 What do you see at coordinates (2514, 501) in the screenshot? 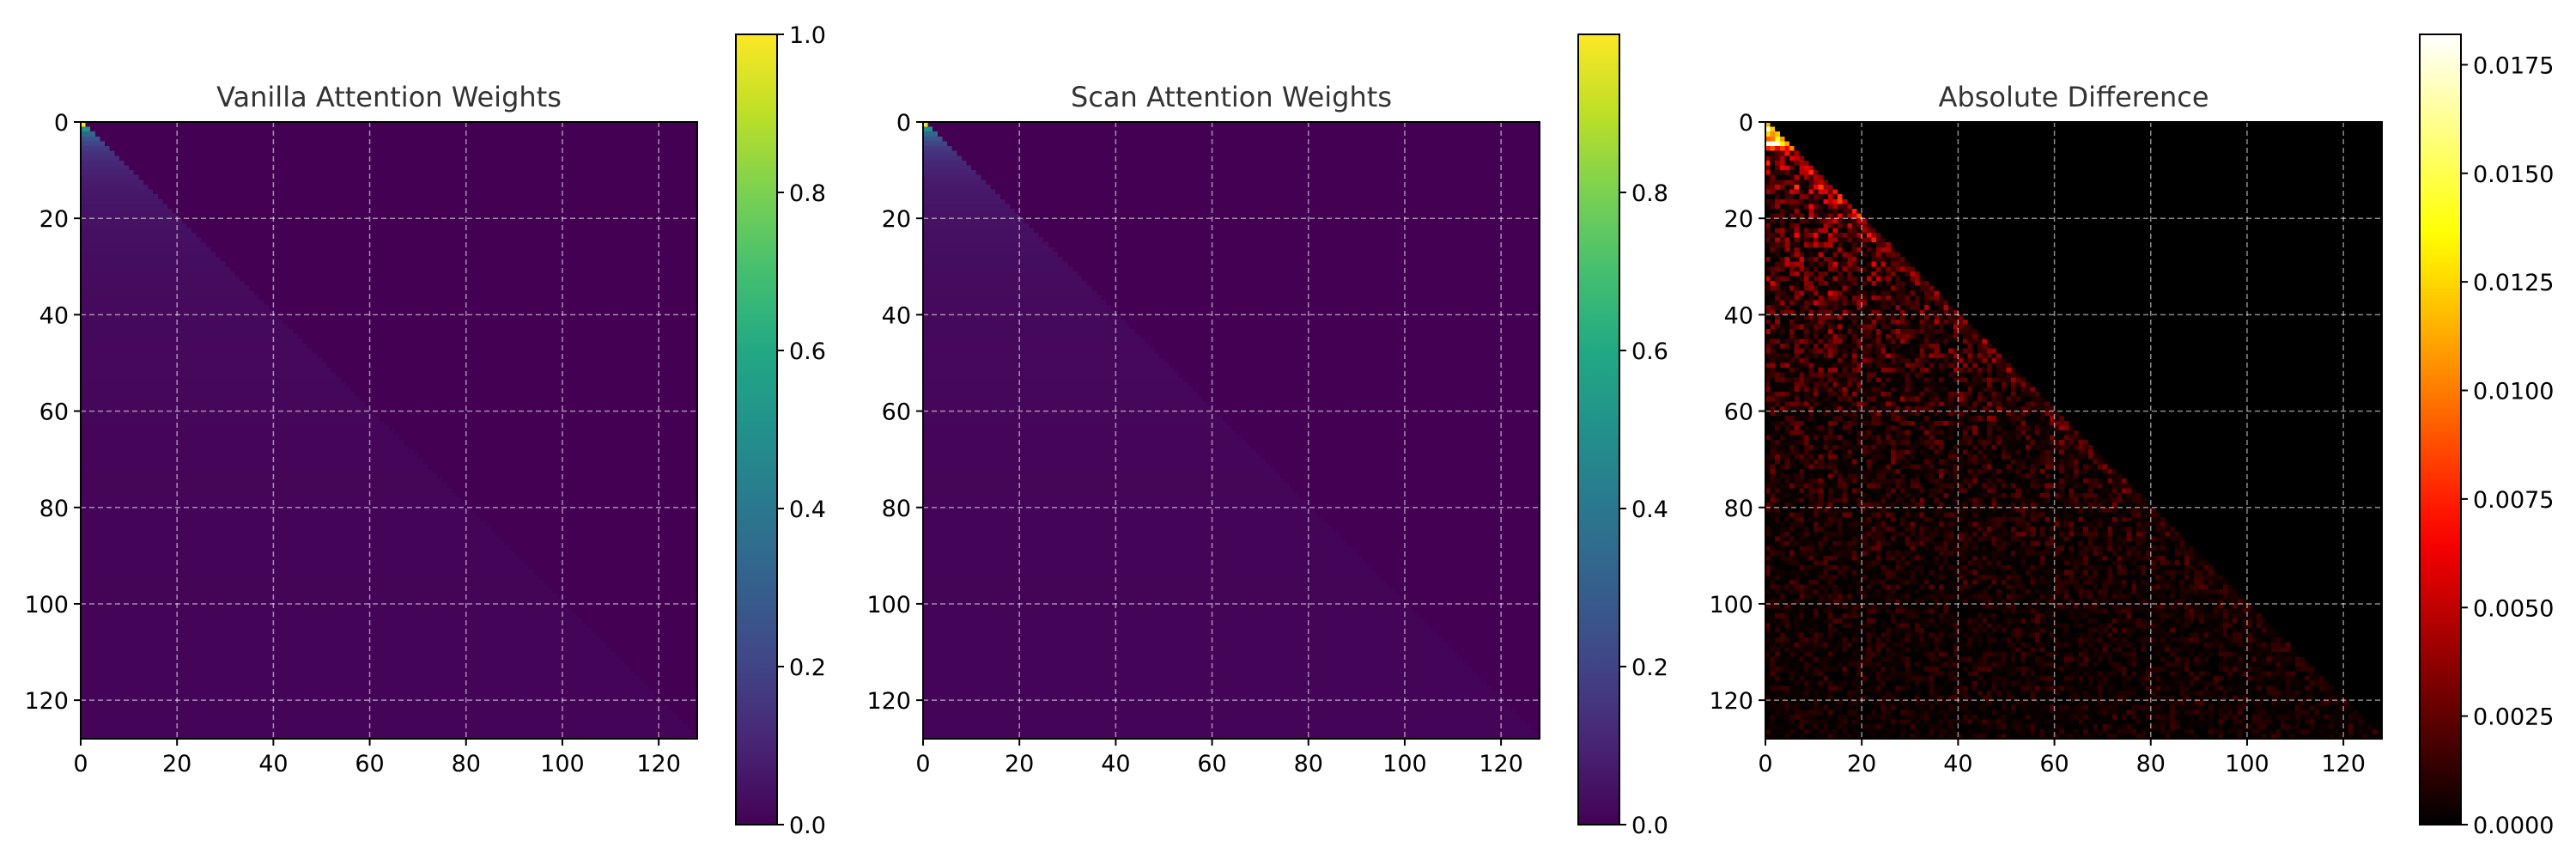
I see `colorbar-tick-label: 0.0075` at bounding box center [2514, 501].